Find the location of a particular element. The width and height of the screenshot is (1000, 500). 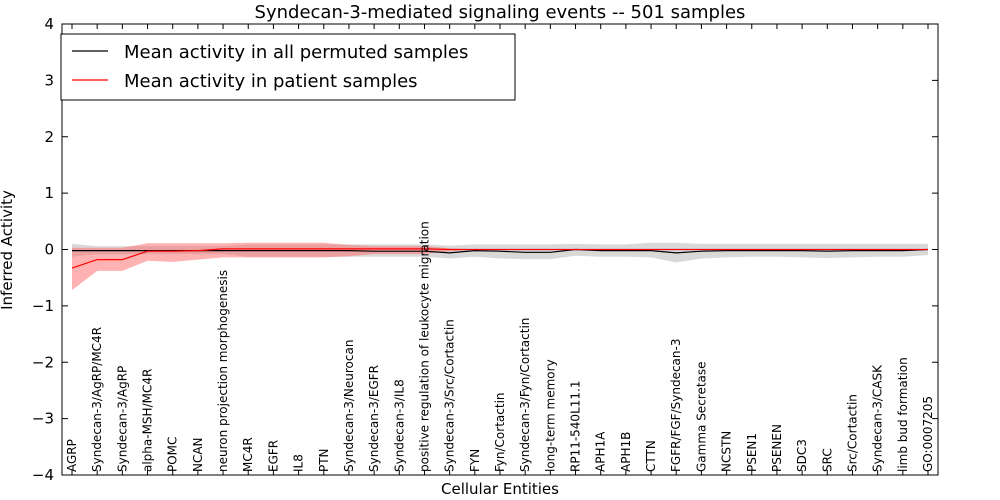

x-tick-label: Fyn/Cortactin is located at coordinates (500, 432).